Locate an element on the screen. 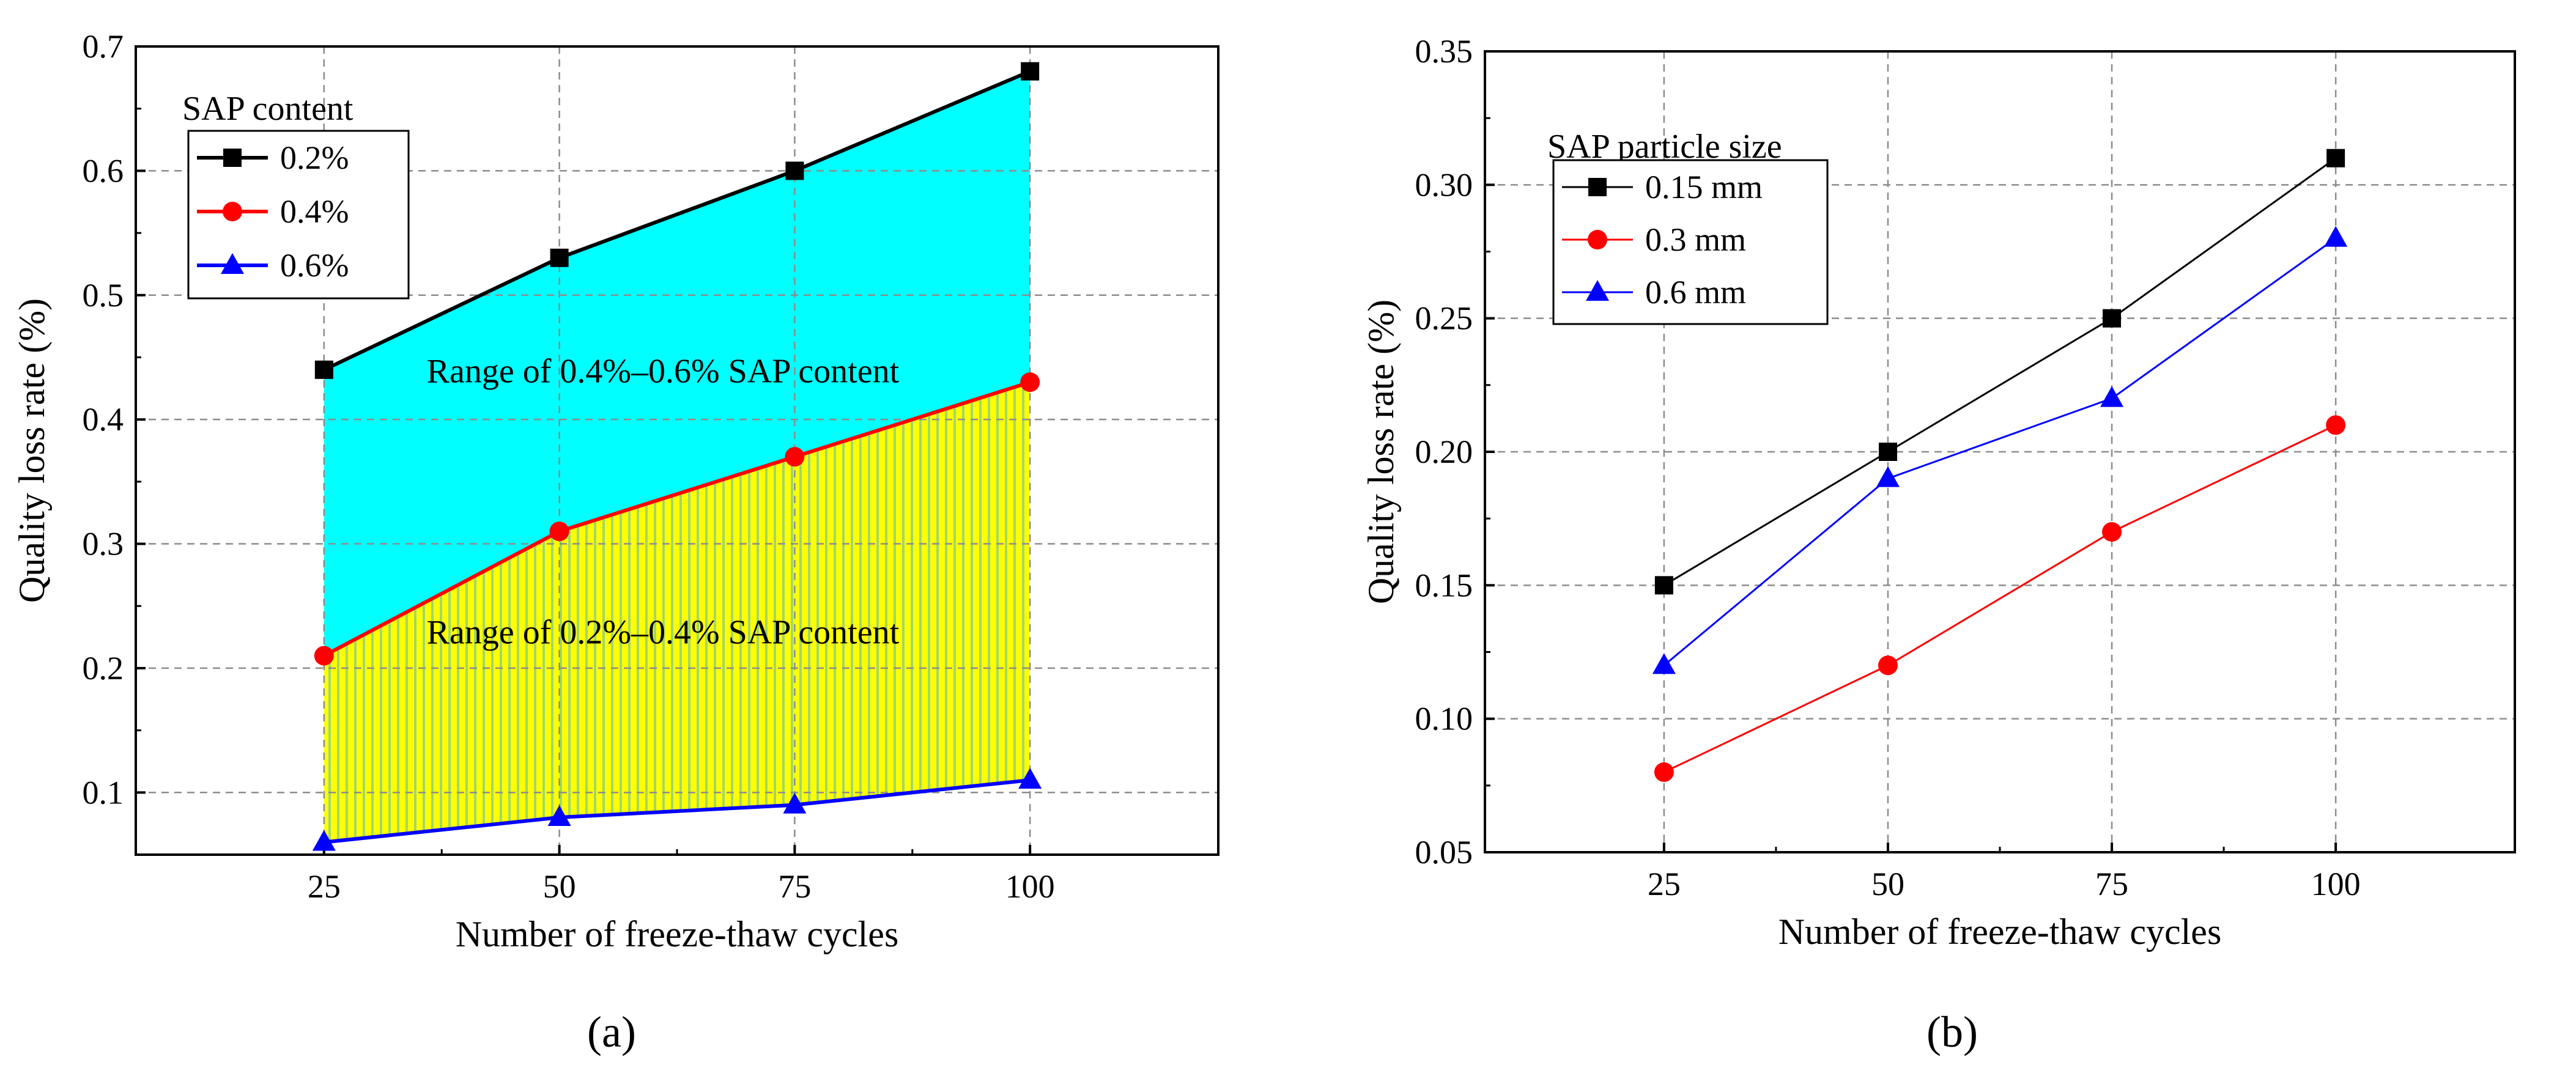 The height and width of the screenshot is (1076, 2576). annotation-1: Range of 0.2%–0.4% SAP content is located at coordinates (663, 633).